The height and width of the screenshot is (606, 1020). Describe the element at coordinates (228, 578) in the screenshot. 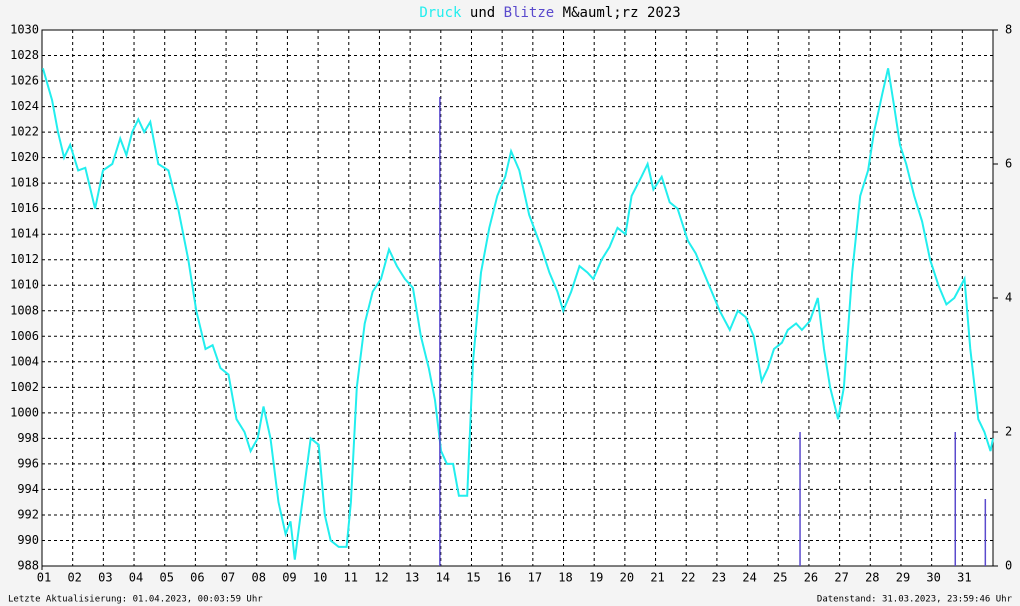

I see `x-tick-label: 07` at that location.